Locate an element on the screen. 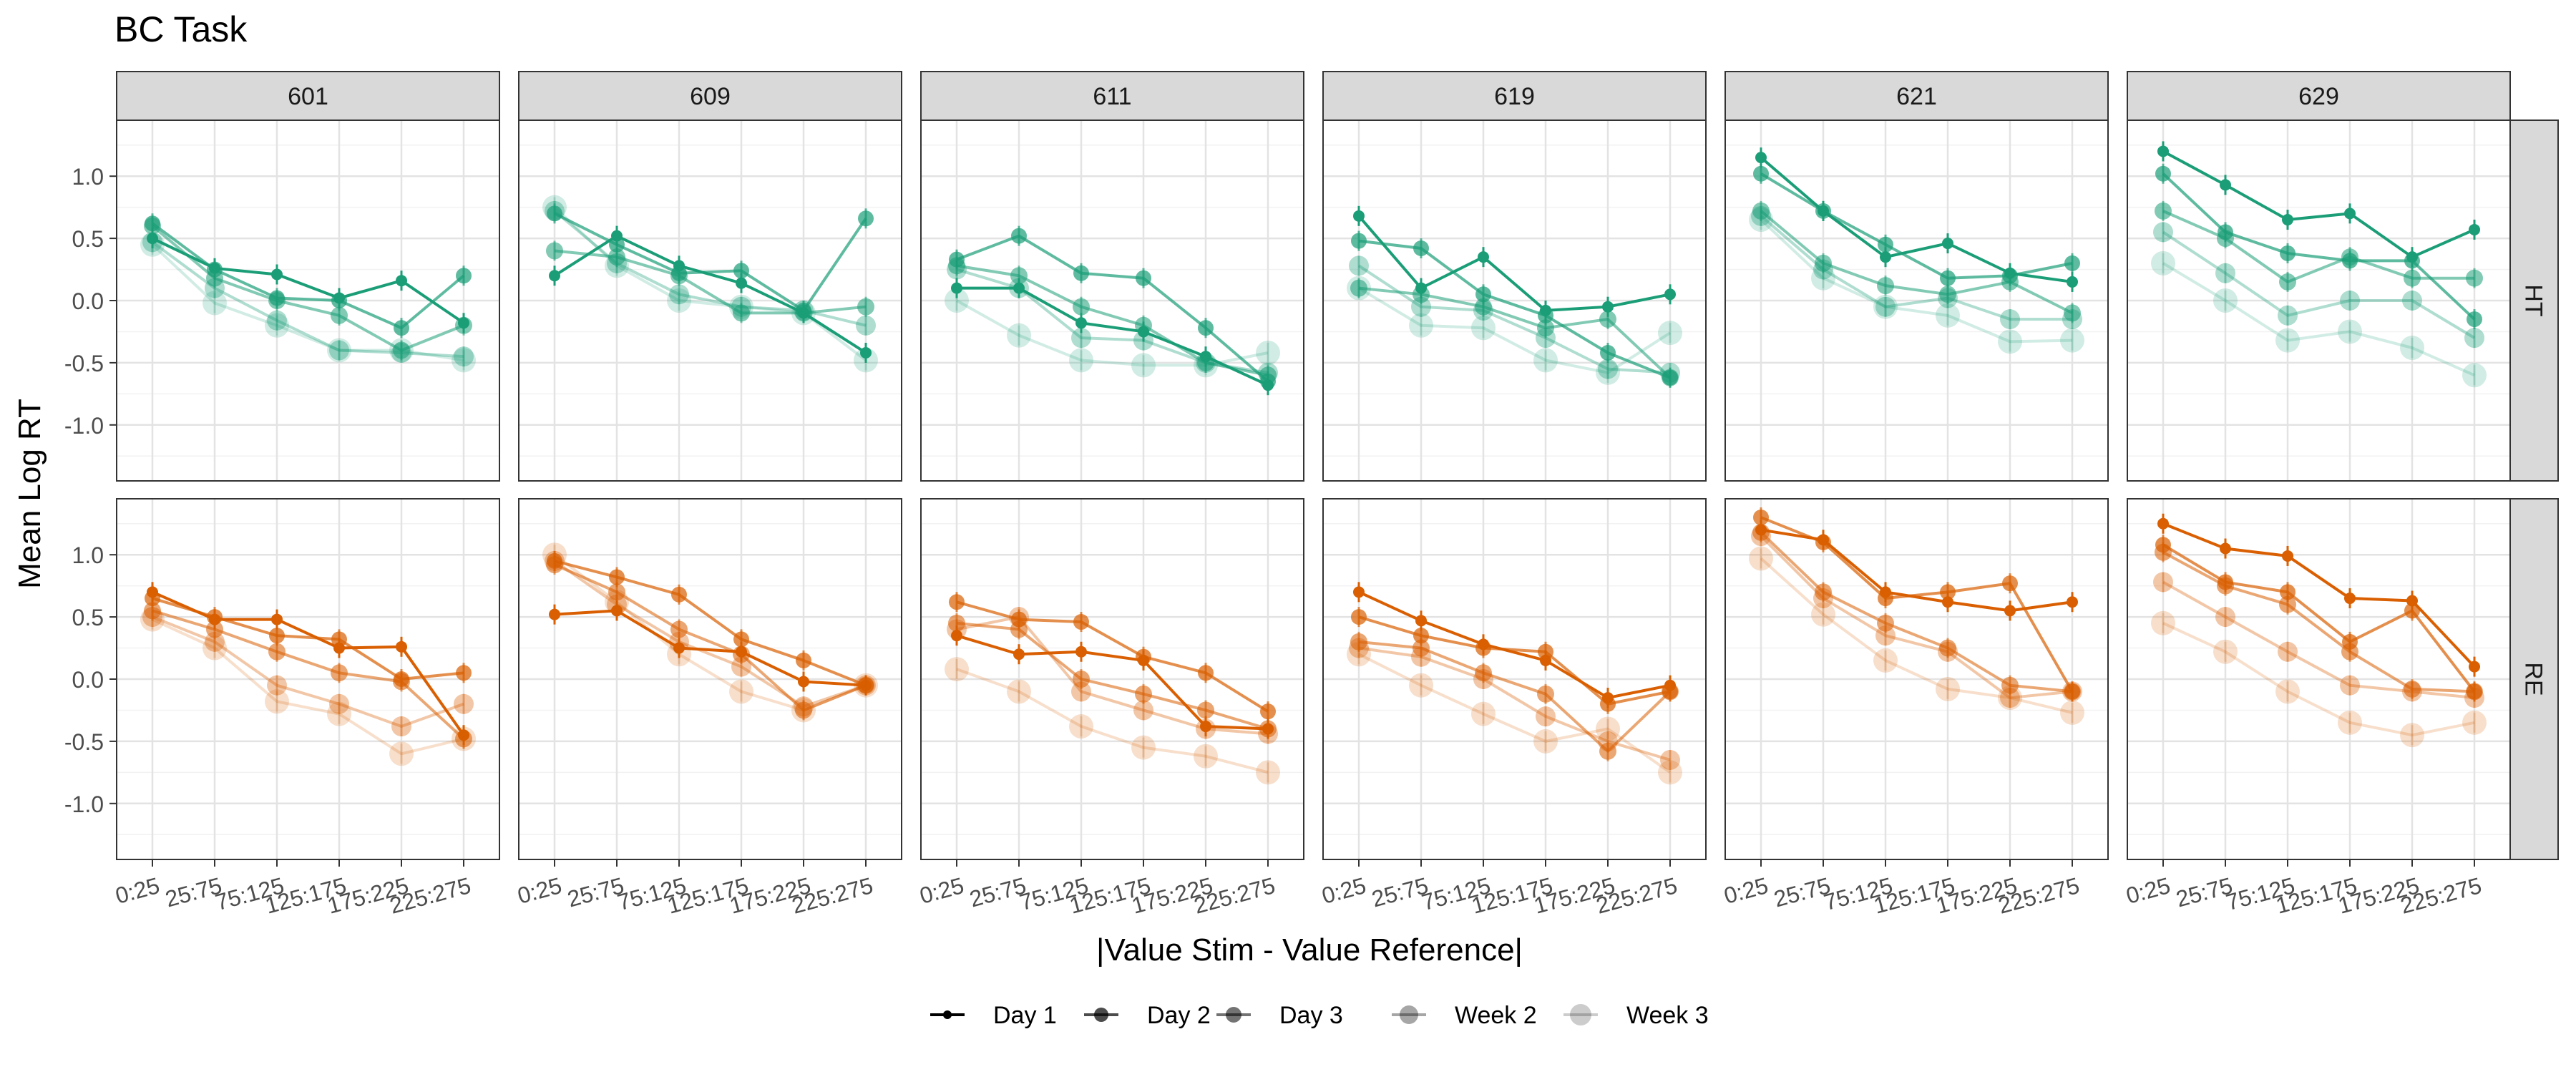  legend-item-week-2: Week 2 is located at coordinates (1464, 1015).